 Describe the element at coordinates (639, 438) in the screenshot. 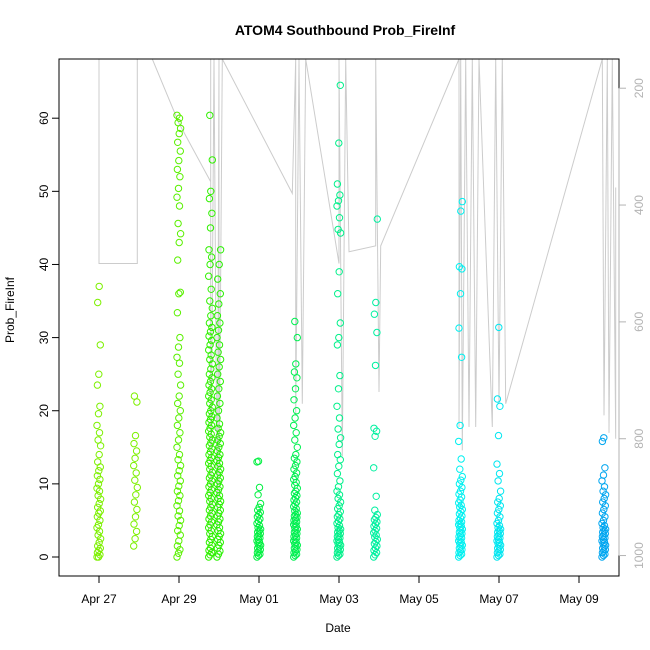

I see `right-tick-label: 800` at that location.